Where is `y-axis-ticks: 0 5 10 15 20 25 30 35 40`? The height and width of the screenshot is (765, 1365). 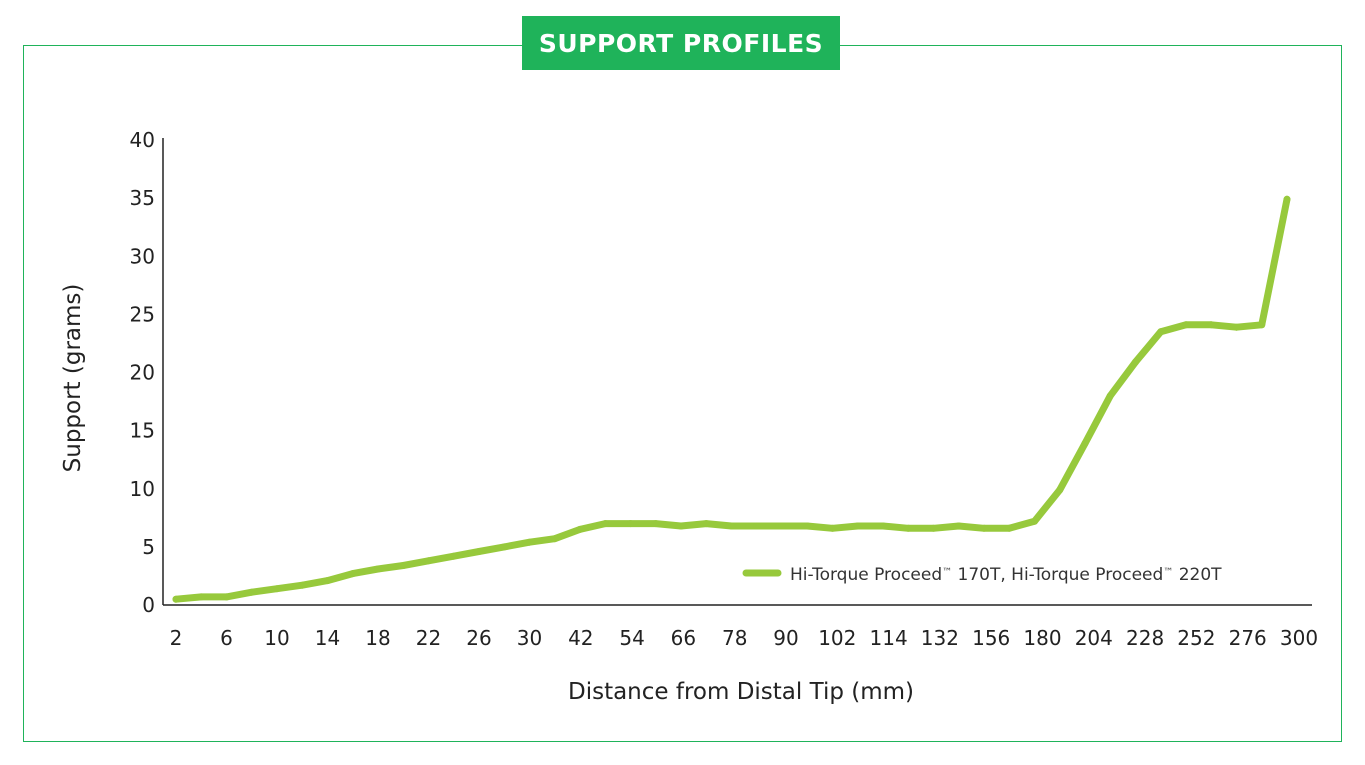
y-axis-ticks: 0 5 10 15 20 25 30 35 40 is located at coordinates (142, 372).